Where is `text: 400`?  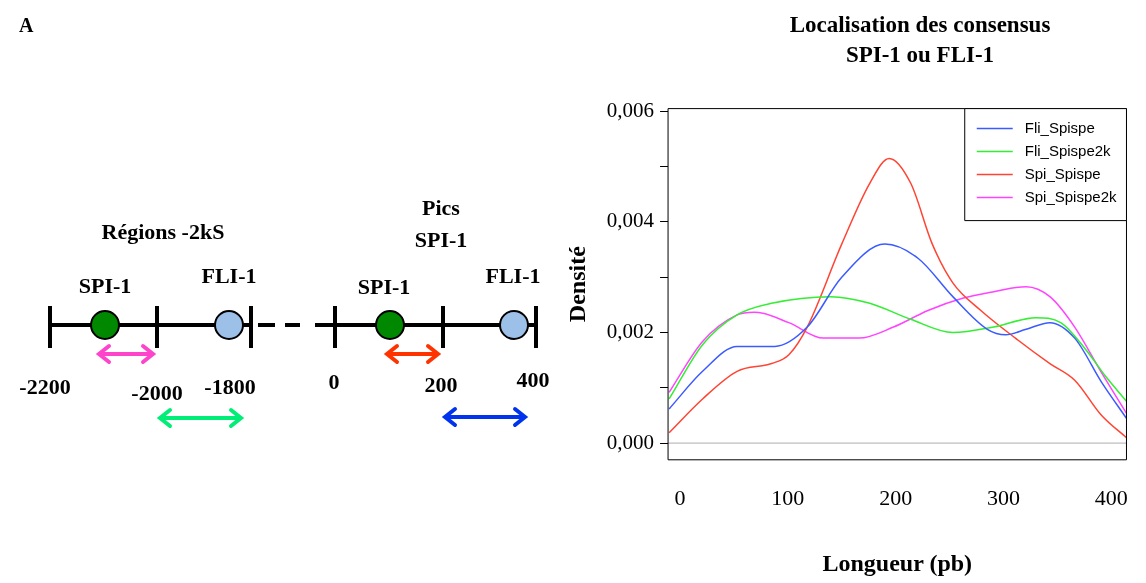
text: 400 is located at coordinates (533, 380).